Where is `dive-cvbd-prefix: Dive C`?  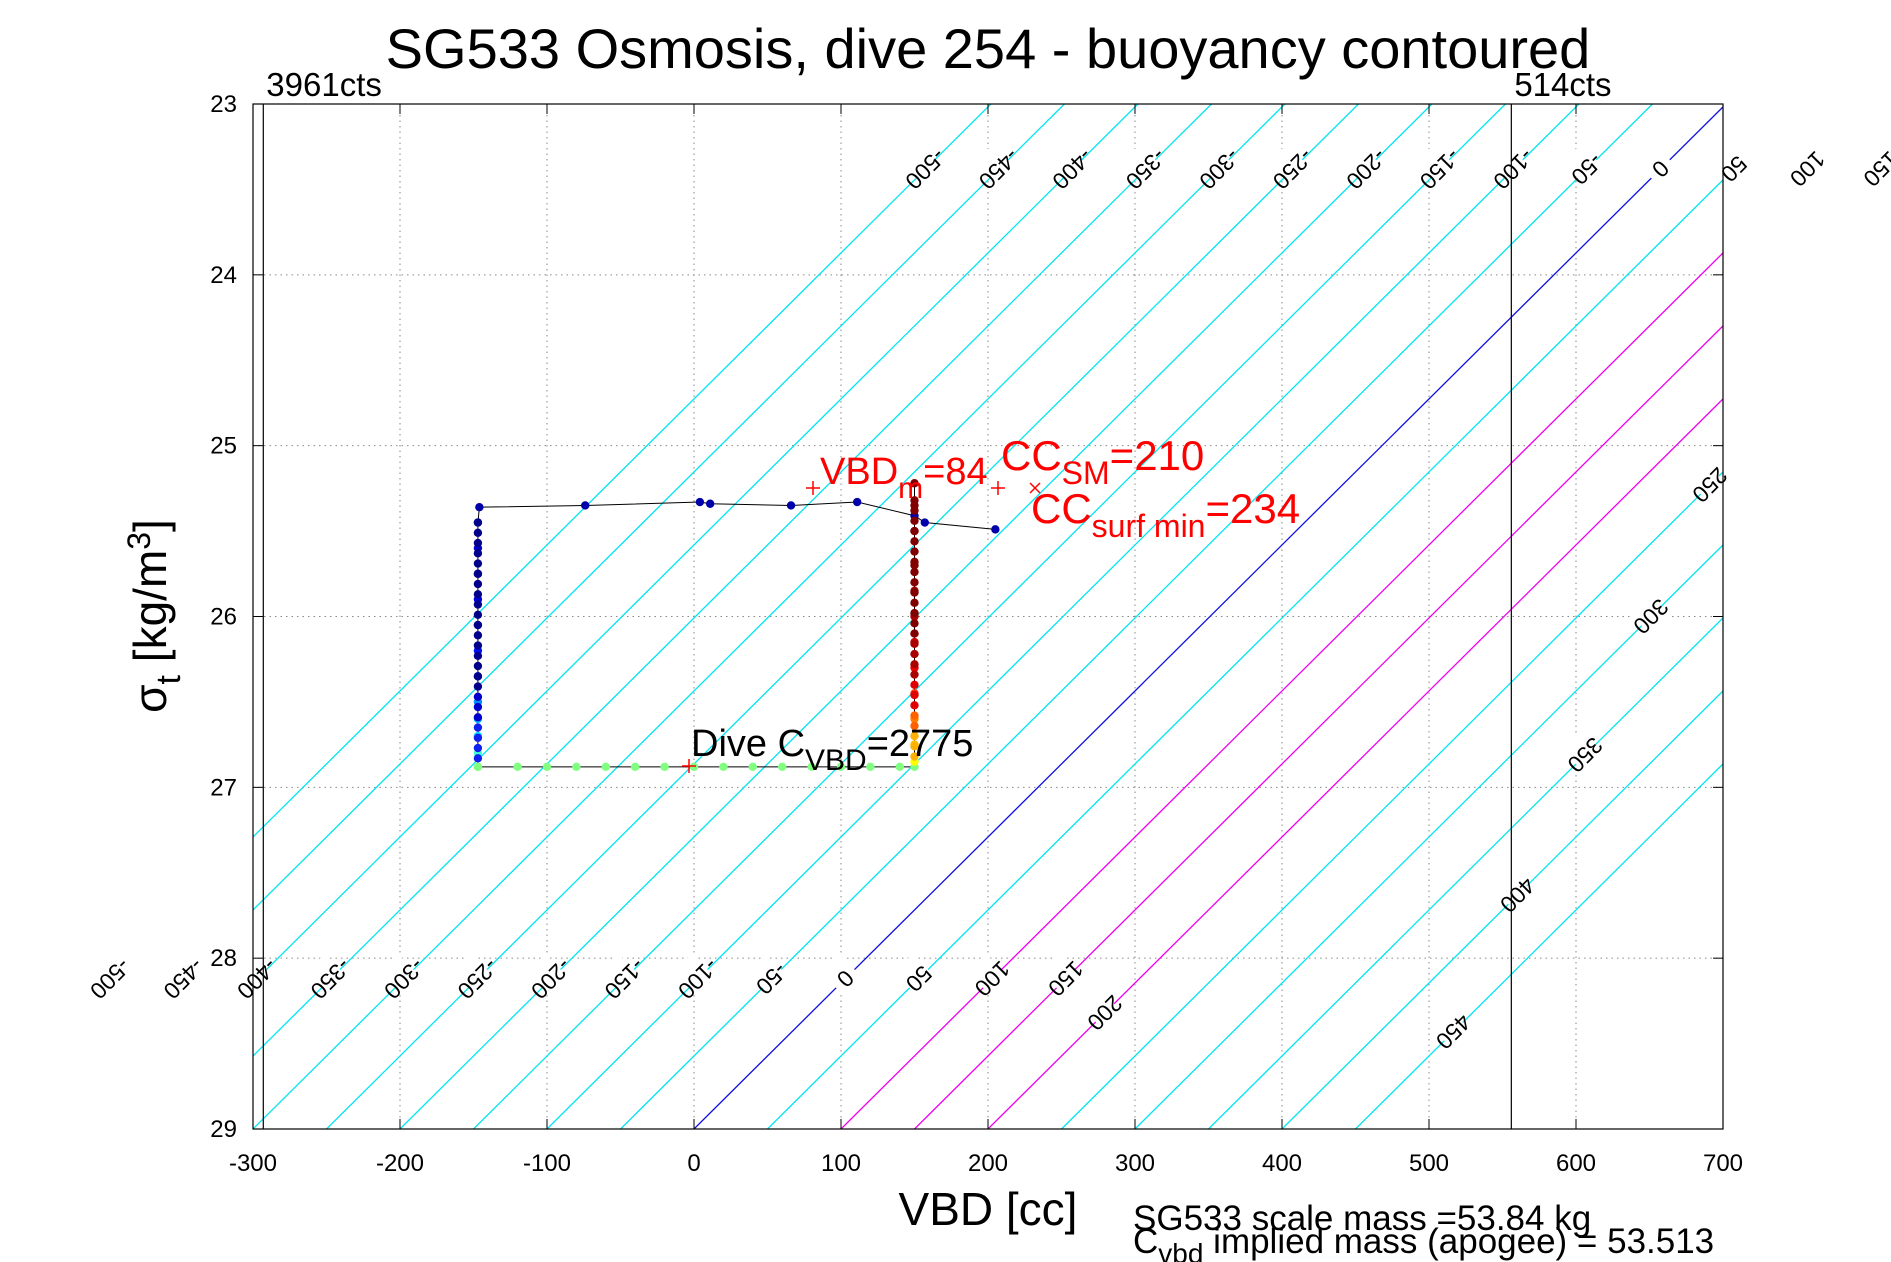 dive-cvbd-prefix: Dive C is located at coordinates (748, 744).